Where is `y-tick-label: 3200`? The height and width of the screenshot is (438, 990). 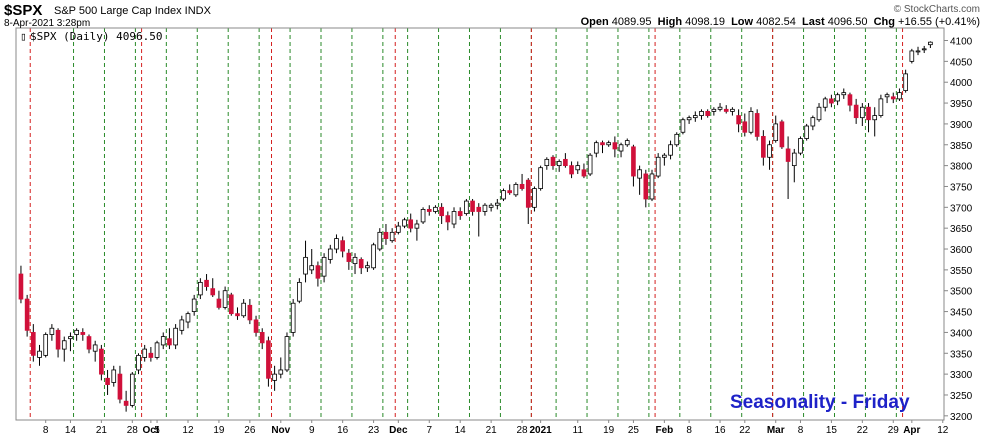 y-tick-label: 3200 is located at coordinates (961, 417).